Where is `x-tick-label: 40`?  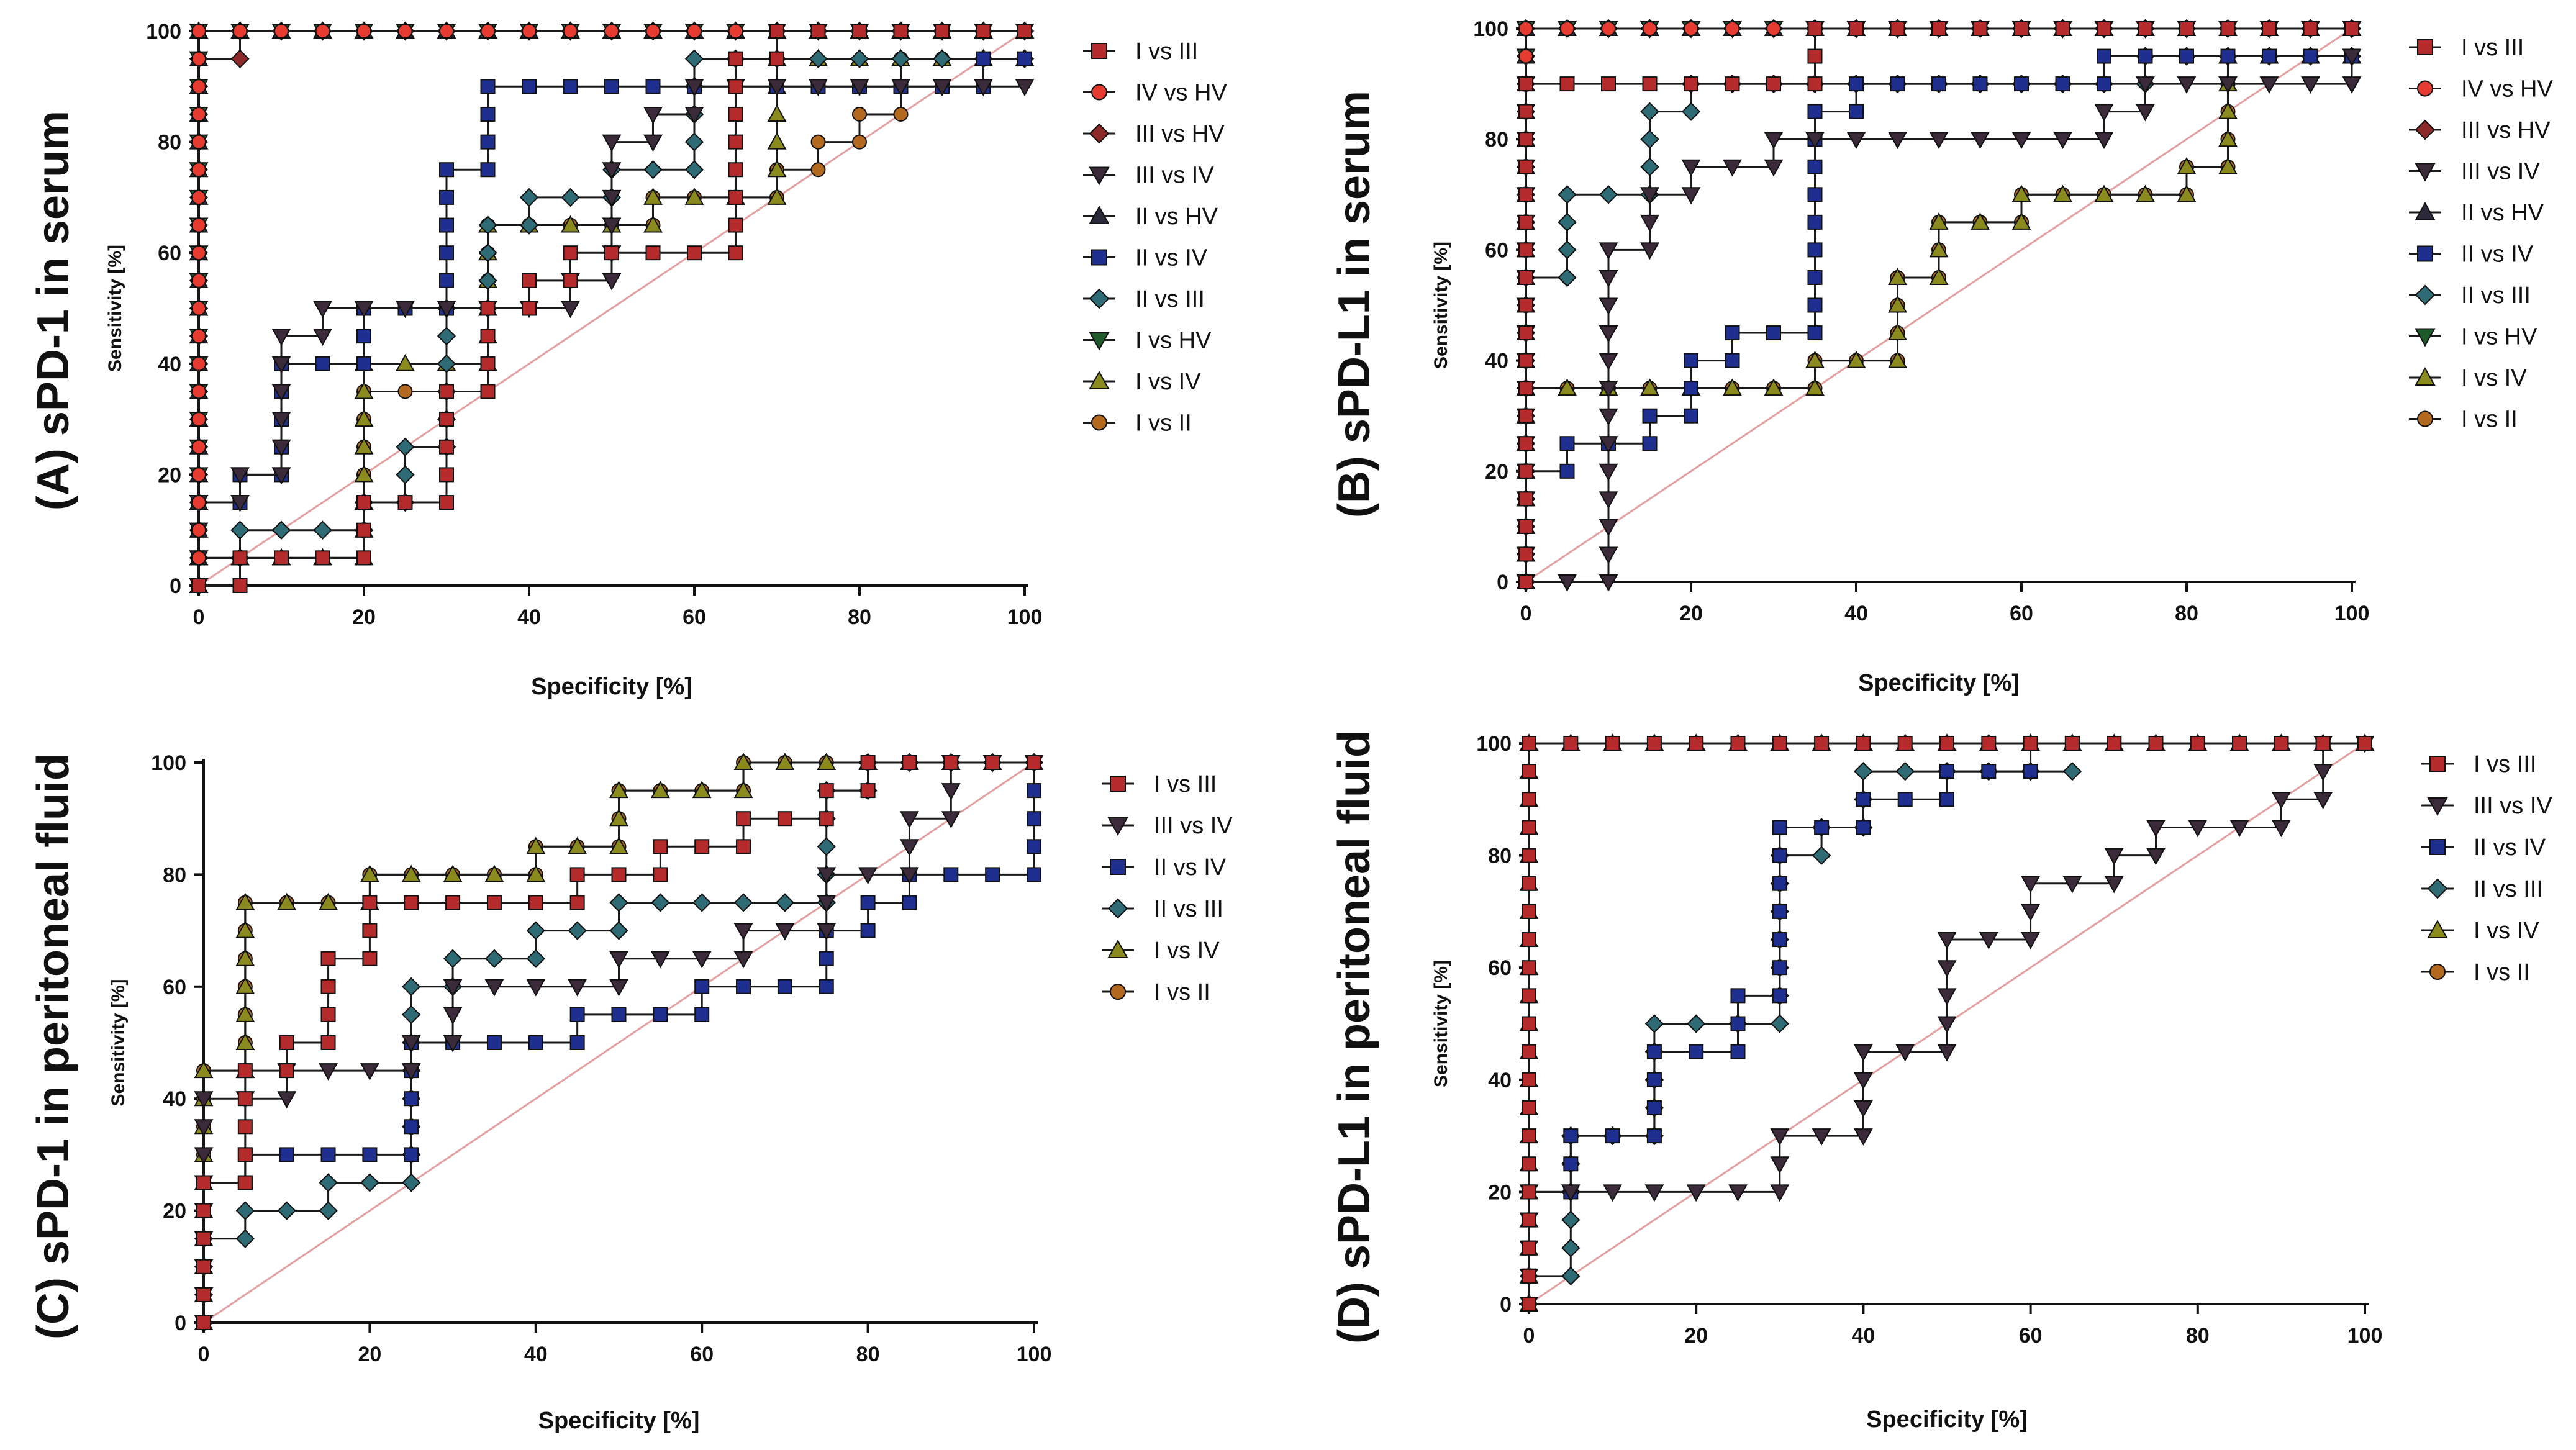
x-tick-label: 40 is located at coordinates (529, 617).